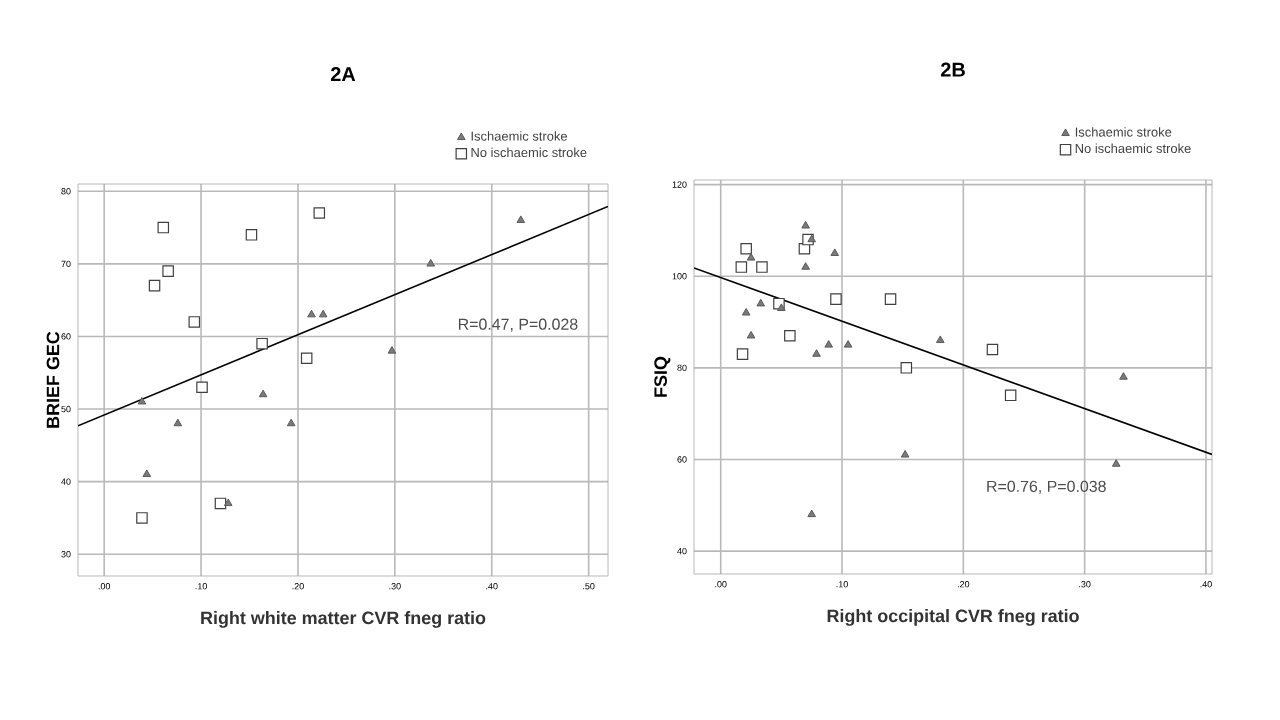 Image resolution: width=1280 pixels, height=720 pixels. I want to click on x-axis-title: Right occipital CVR fneg ratio, so click(953, 617).